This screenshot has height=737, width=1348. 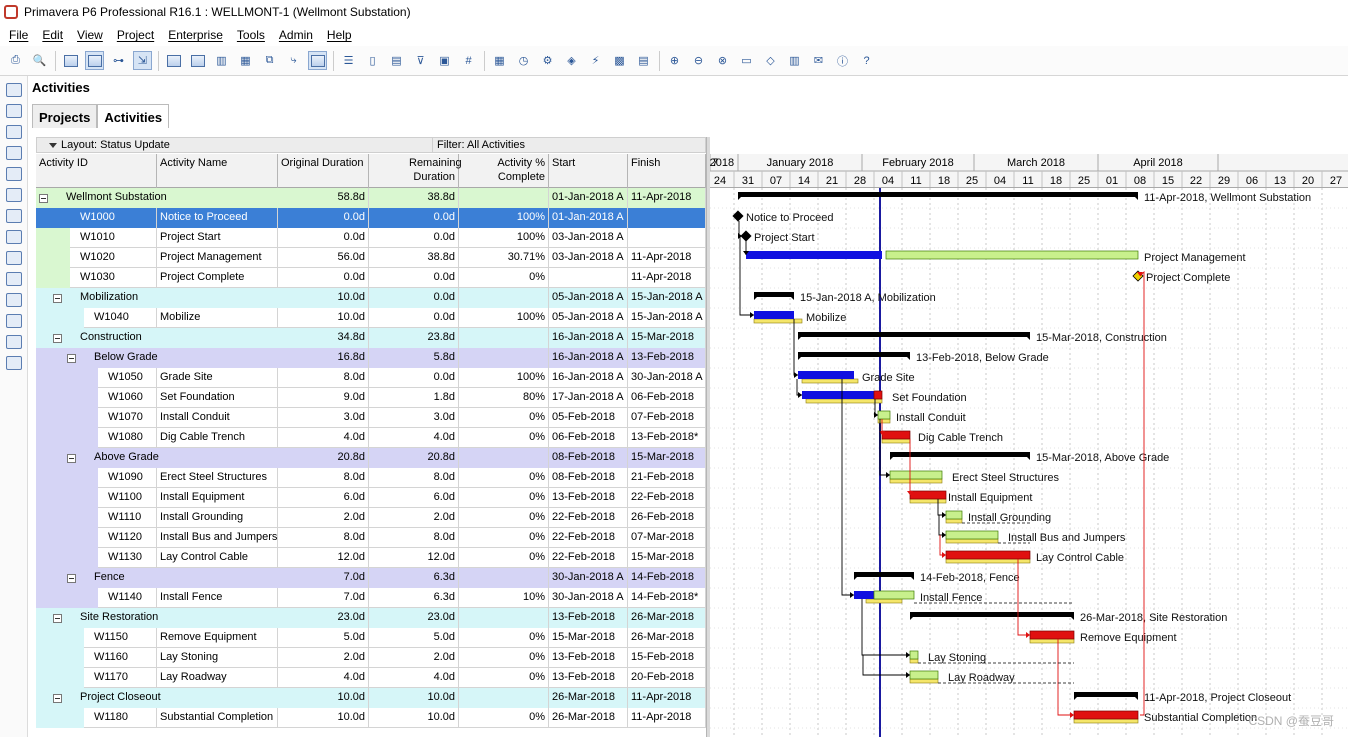 I want to click on menu-edit: Edit, so click(x=53, y=35).